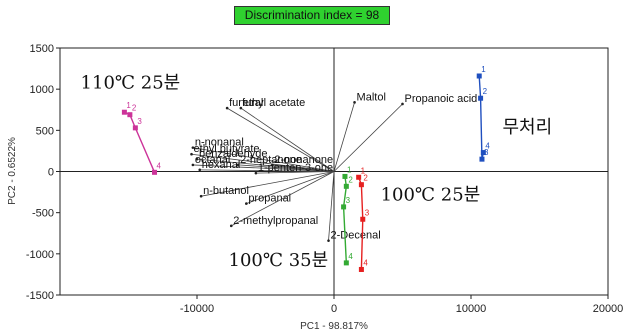 The image size is (624, 335). I want to click on loading-label: n-butanol, so click(226, 191).